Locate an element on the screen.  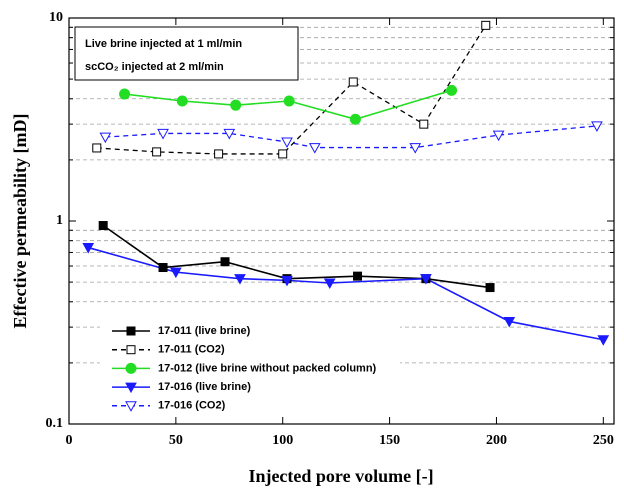
legend-label: 17-016 (CO2) is located at coordinates (192, 406).